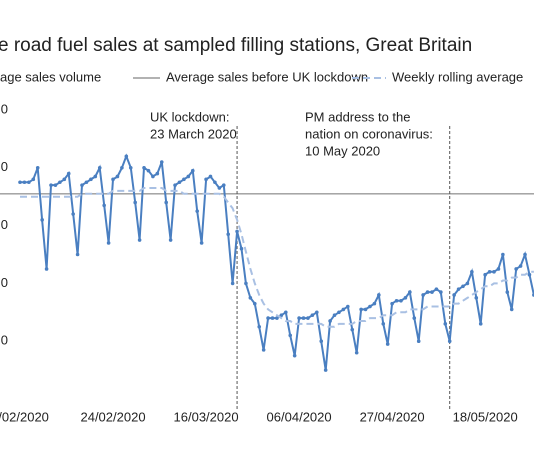  Describe the element at coordinates (189, 116) in the screenshot. I see `annotation-text: UK lockdown:` at that location.